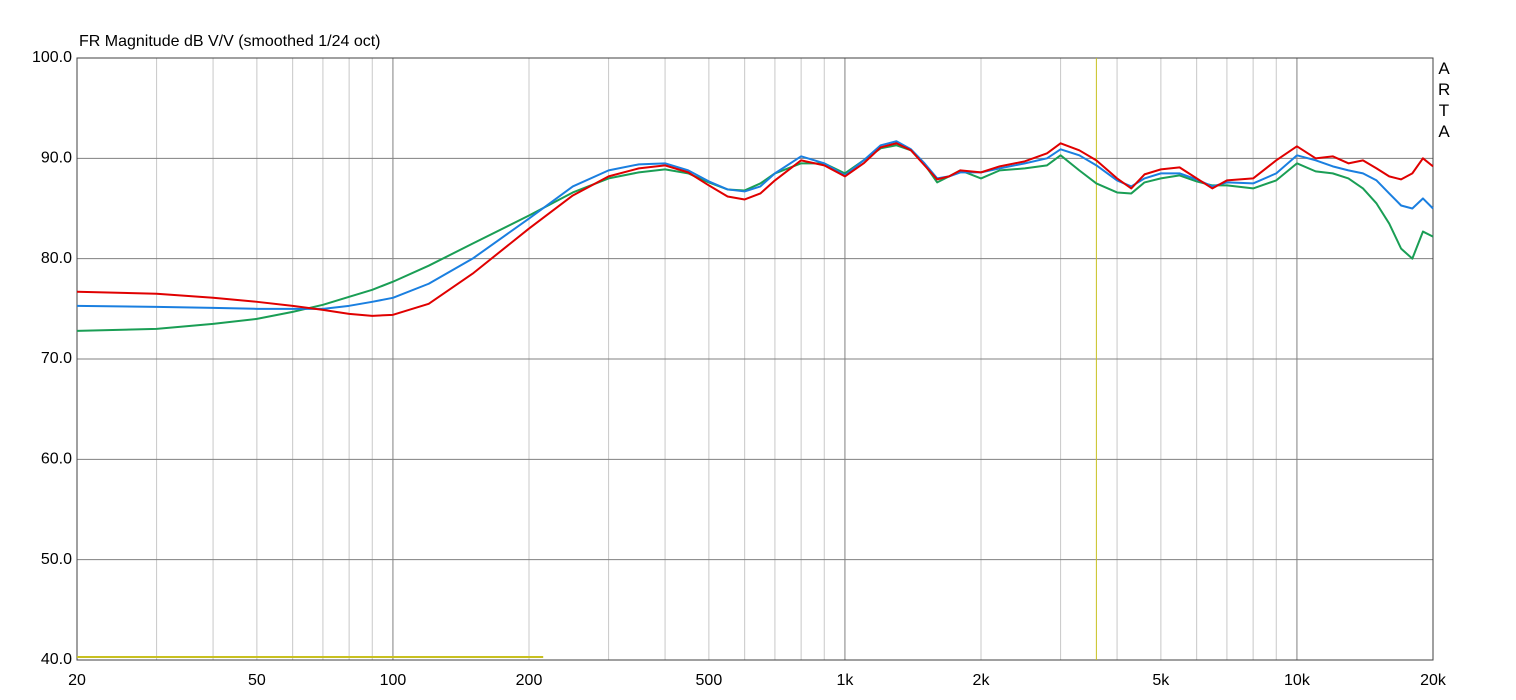 This screenshot has width=1516, height=700. Describe the element at coordinates (56, 459) in the screenshot. I see `y-tick-label: 60.0` at that location.